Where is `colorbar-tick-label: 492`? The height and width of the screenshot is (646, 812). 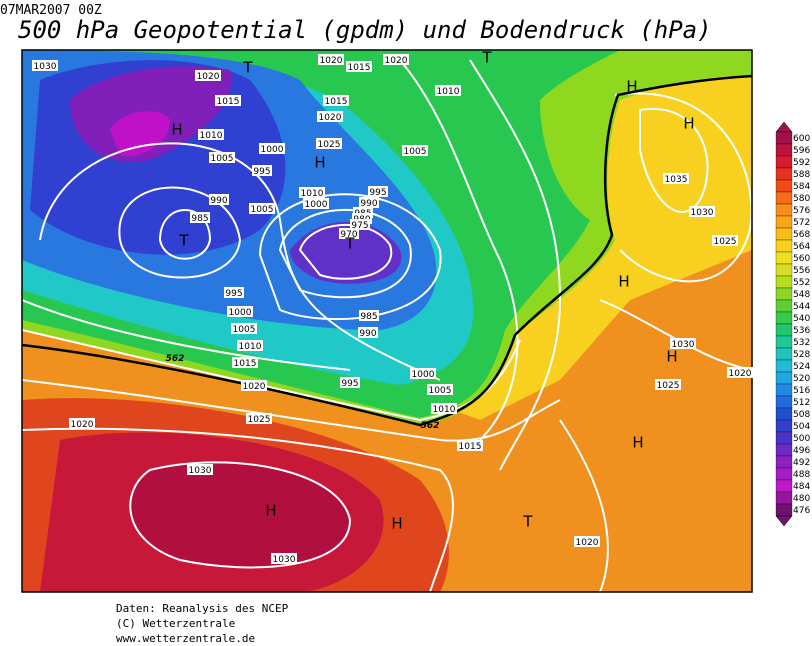 colorbar-tick-label: 492 is located at coordinates (801, 463).